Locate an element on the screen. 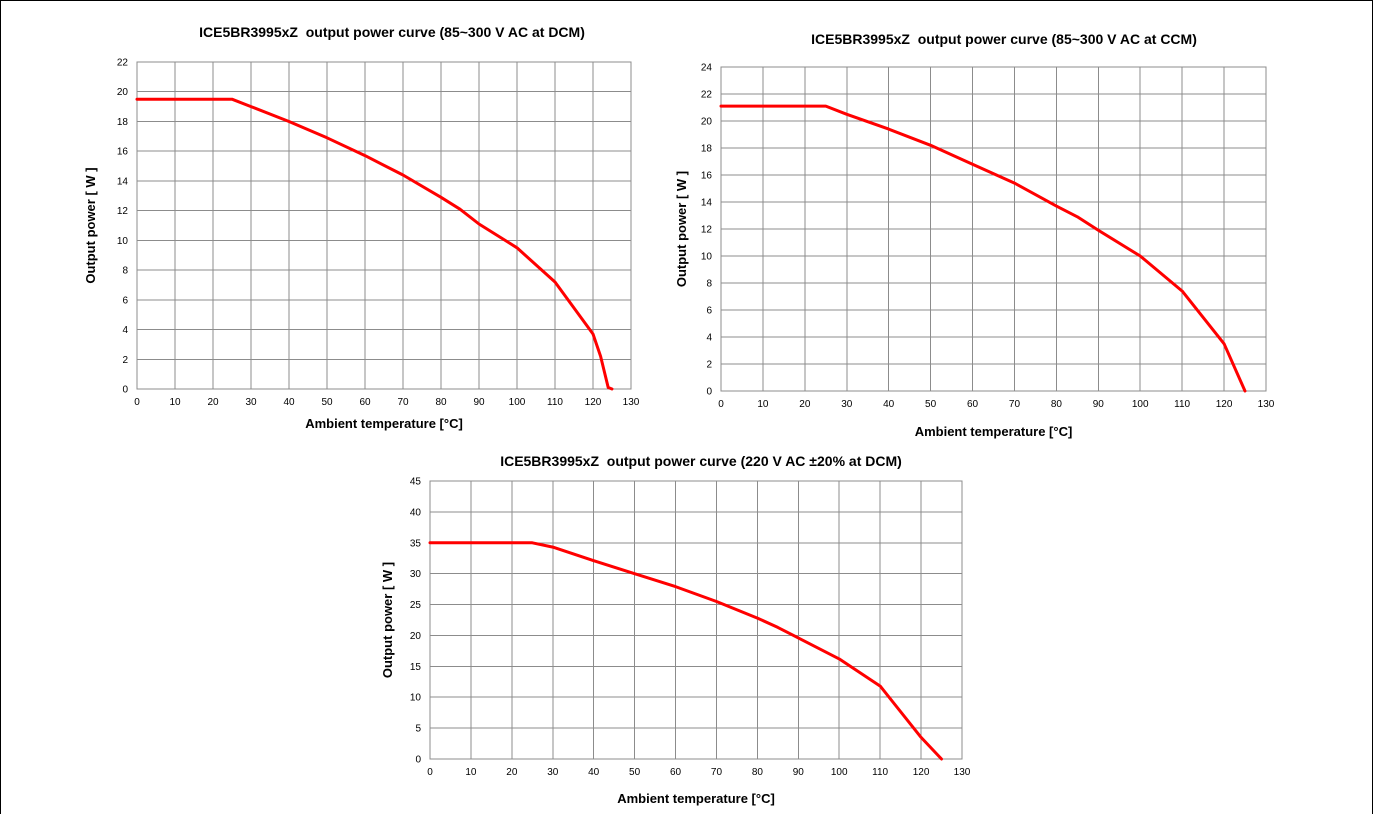 The height and width of the screenshot is (814, 1375). y-tick-label: 45 is located at coordinates (416, 482).